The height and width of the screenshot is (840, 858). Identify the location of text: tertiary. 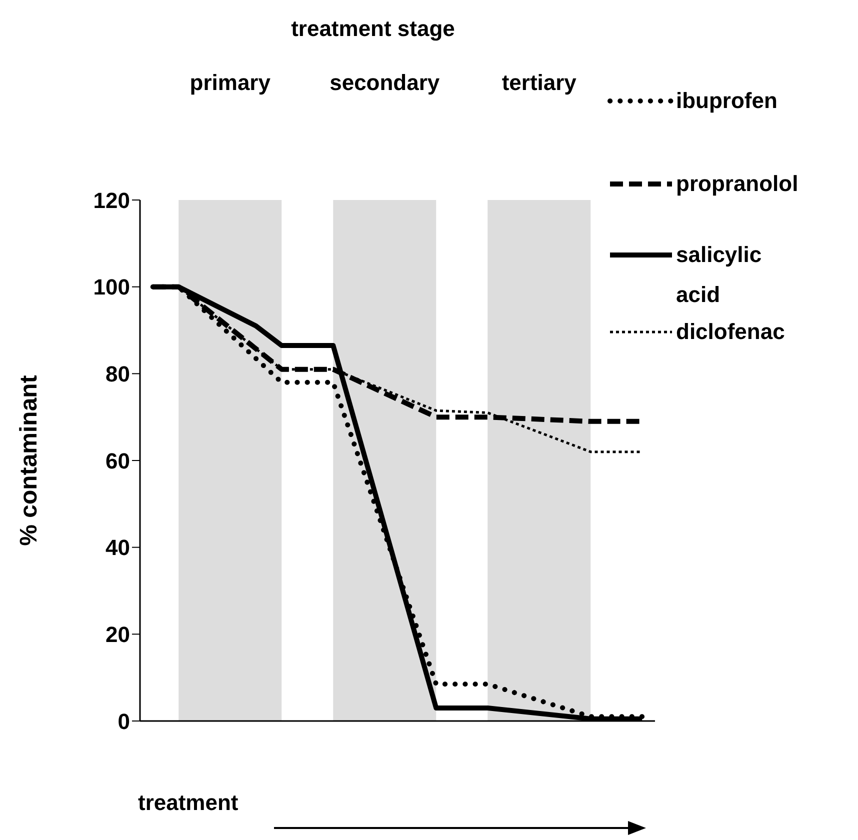
(540, 82).